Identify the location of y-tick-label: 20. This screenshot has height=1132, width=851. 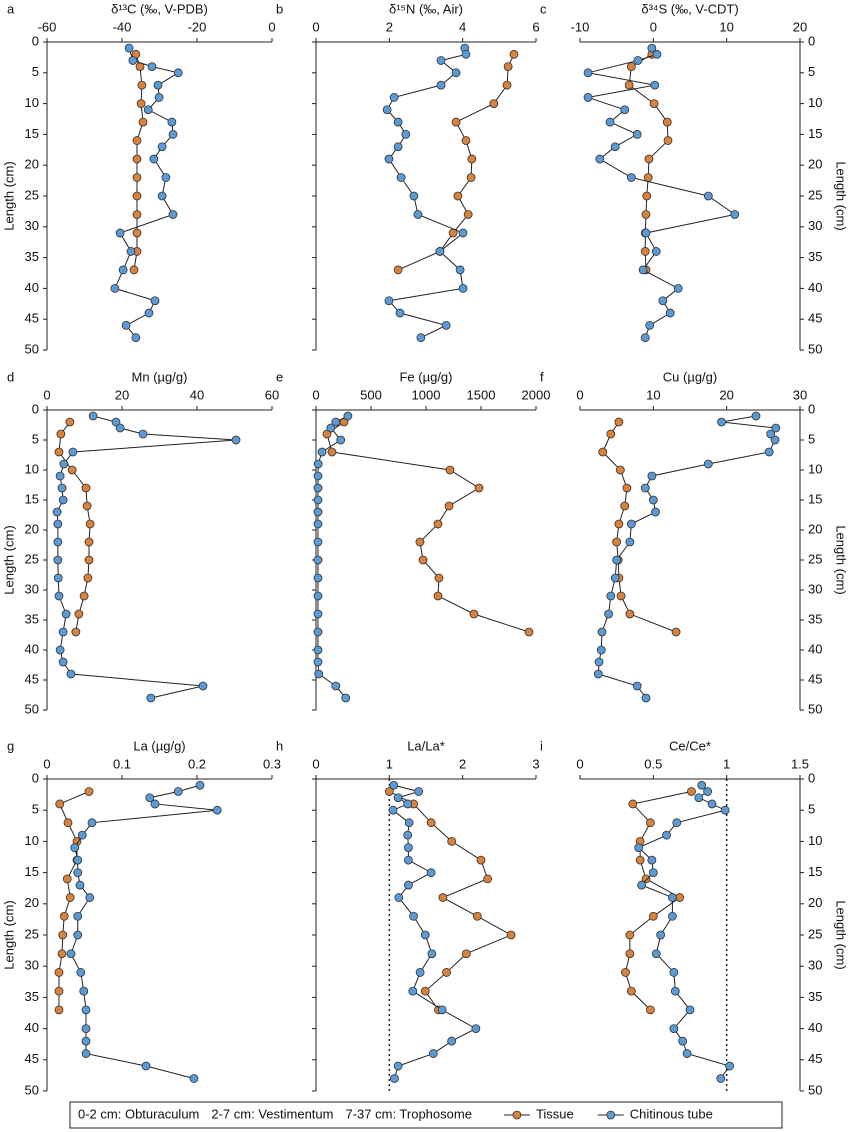
(815, 528).